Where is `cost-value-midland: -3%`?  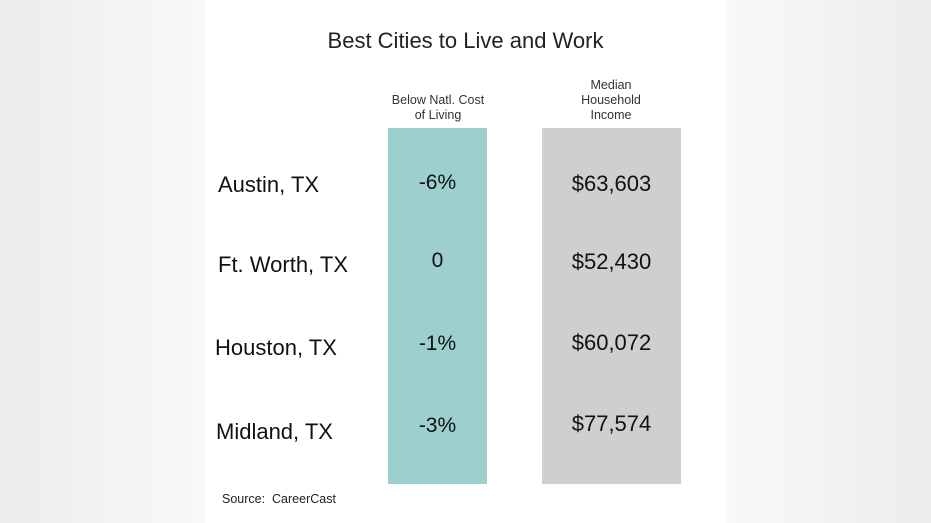 cost-value-midland: -3% is located at coordinates (437, 425).